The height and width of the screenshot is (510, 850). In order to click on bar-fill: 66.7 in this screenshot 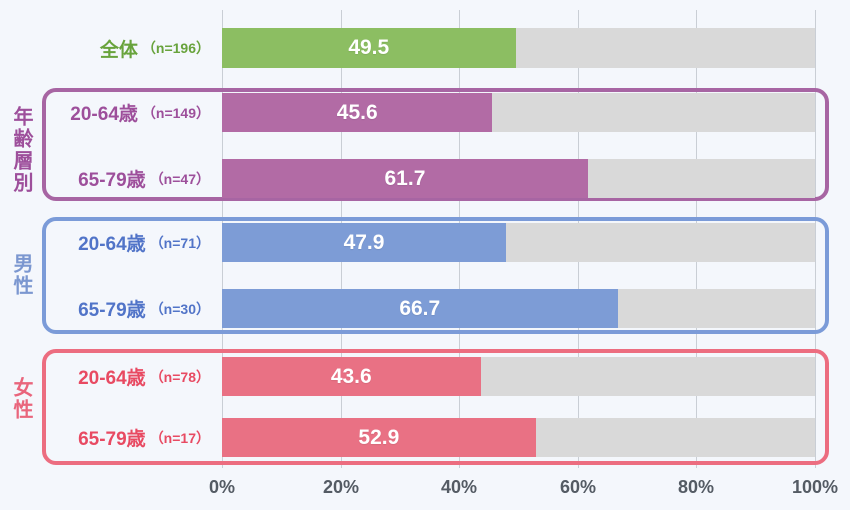, I will do `click(420, 308)`.